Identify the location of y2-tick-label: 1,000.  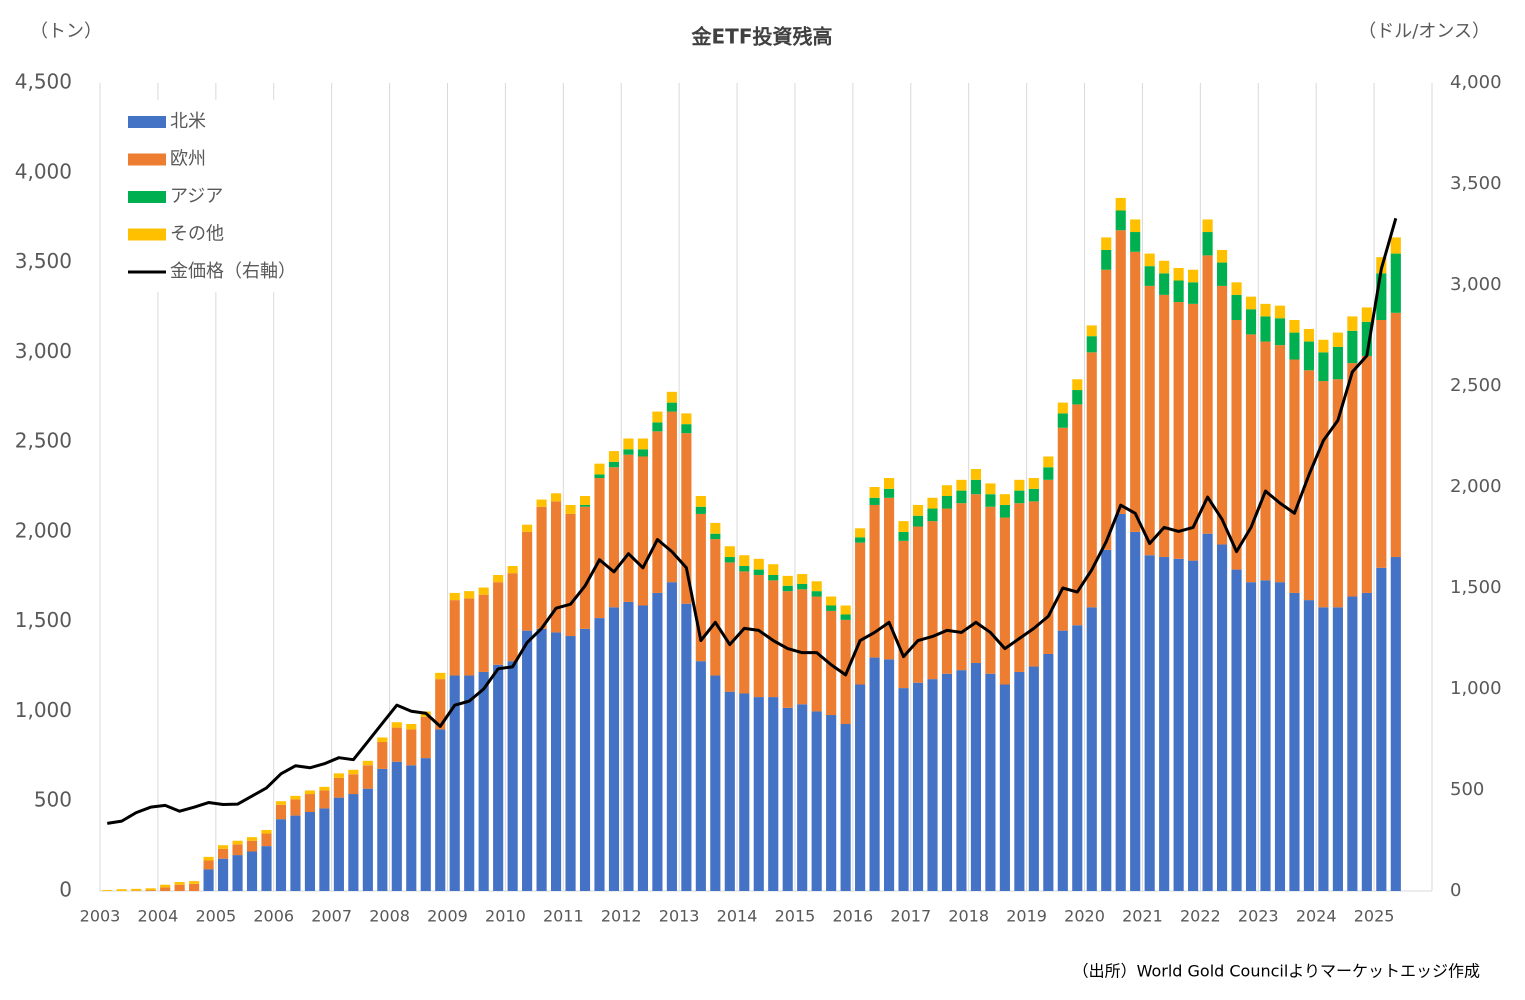
(1476, 688).